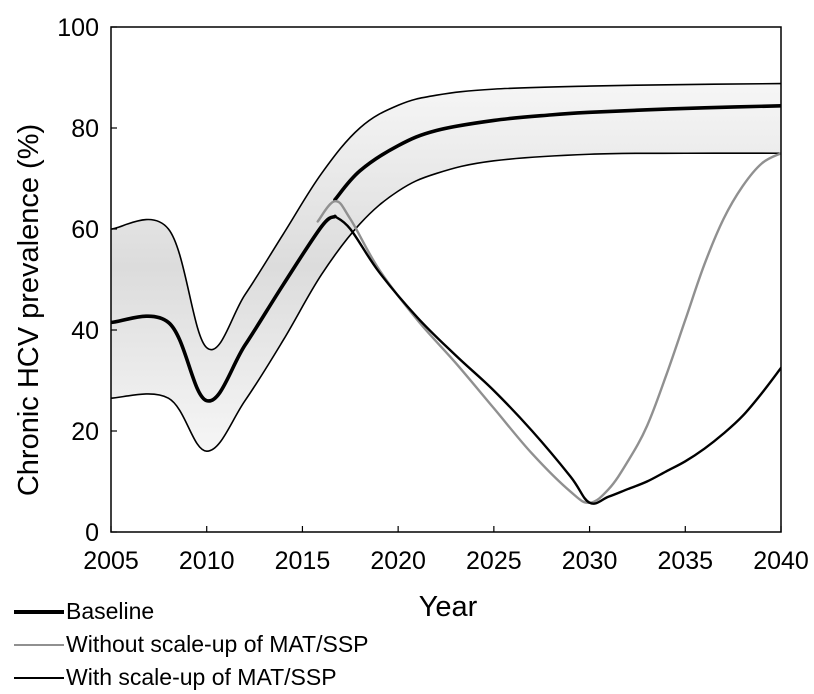 The image size is (814, 694). What do you see at coordinates (29, 310) in the screenshot?
I see `y-axis-title: Chronic HCV prevalence (%)` at bounding box center [29, 310].